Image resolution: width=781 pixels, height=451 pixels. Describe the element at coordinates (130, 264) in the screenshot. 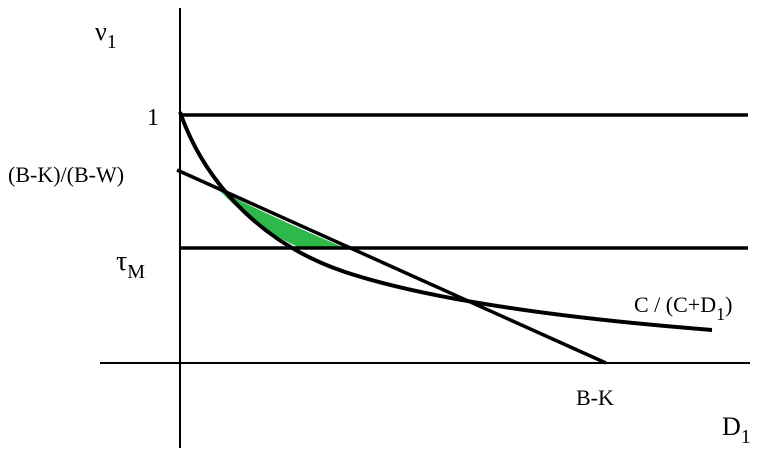

I see `label-tau-m: τM` at that location.